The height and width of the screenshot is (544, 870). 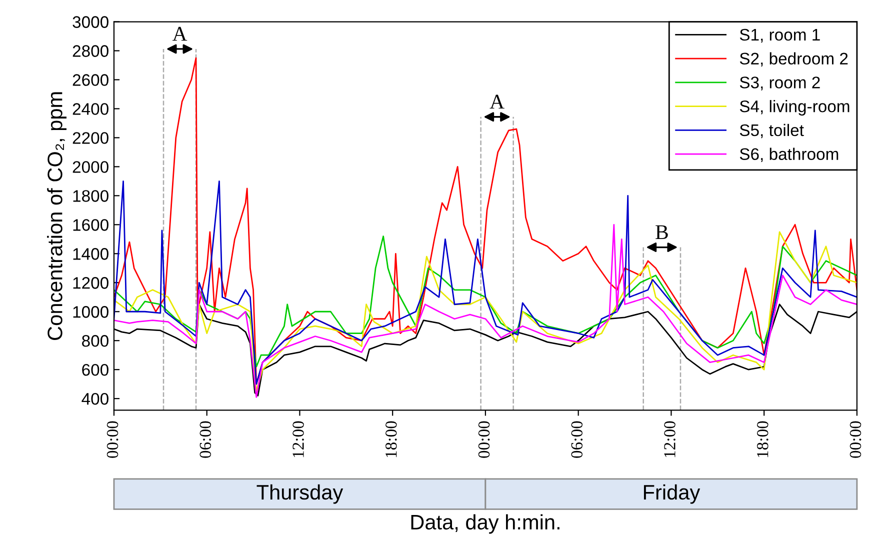 What do you see at coordinates (90, 167) in the screenshot?
I see `y-tick-label: 2000` at bounding box center [90, 167].